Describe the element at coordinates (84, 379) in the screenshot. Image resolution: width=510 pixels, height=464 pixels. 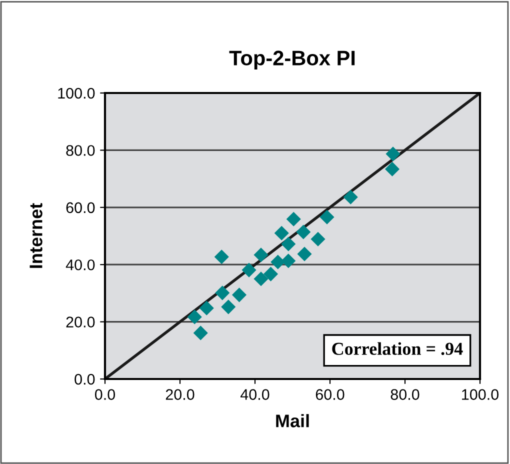
I see `y-tick-label: 0.0` at that location.